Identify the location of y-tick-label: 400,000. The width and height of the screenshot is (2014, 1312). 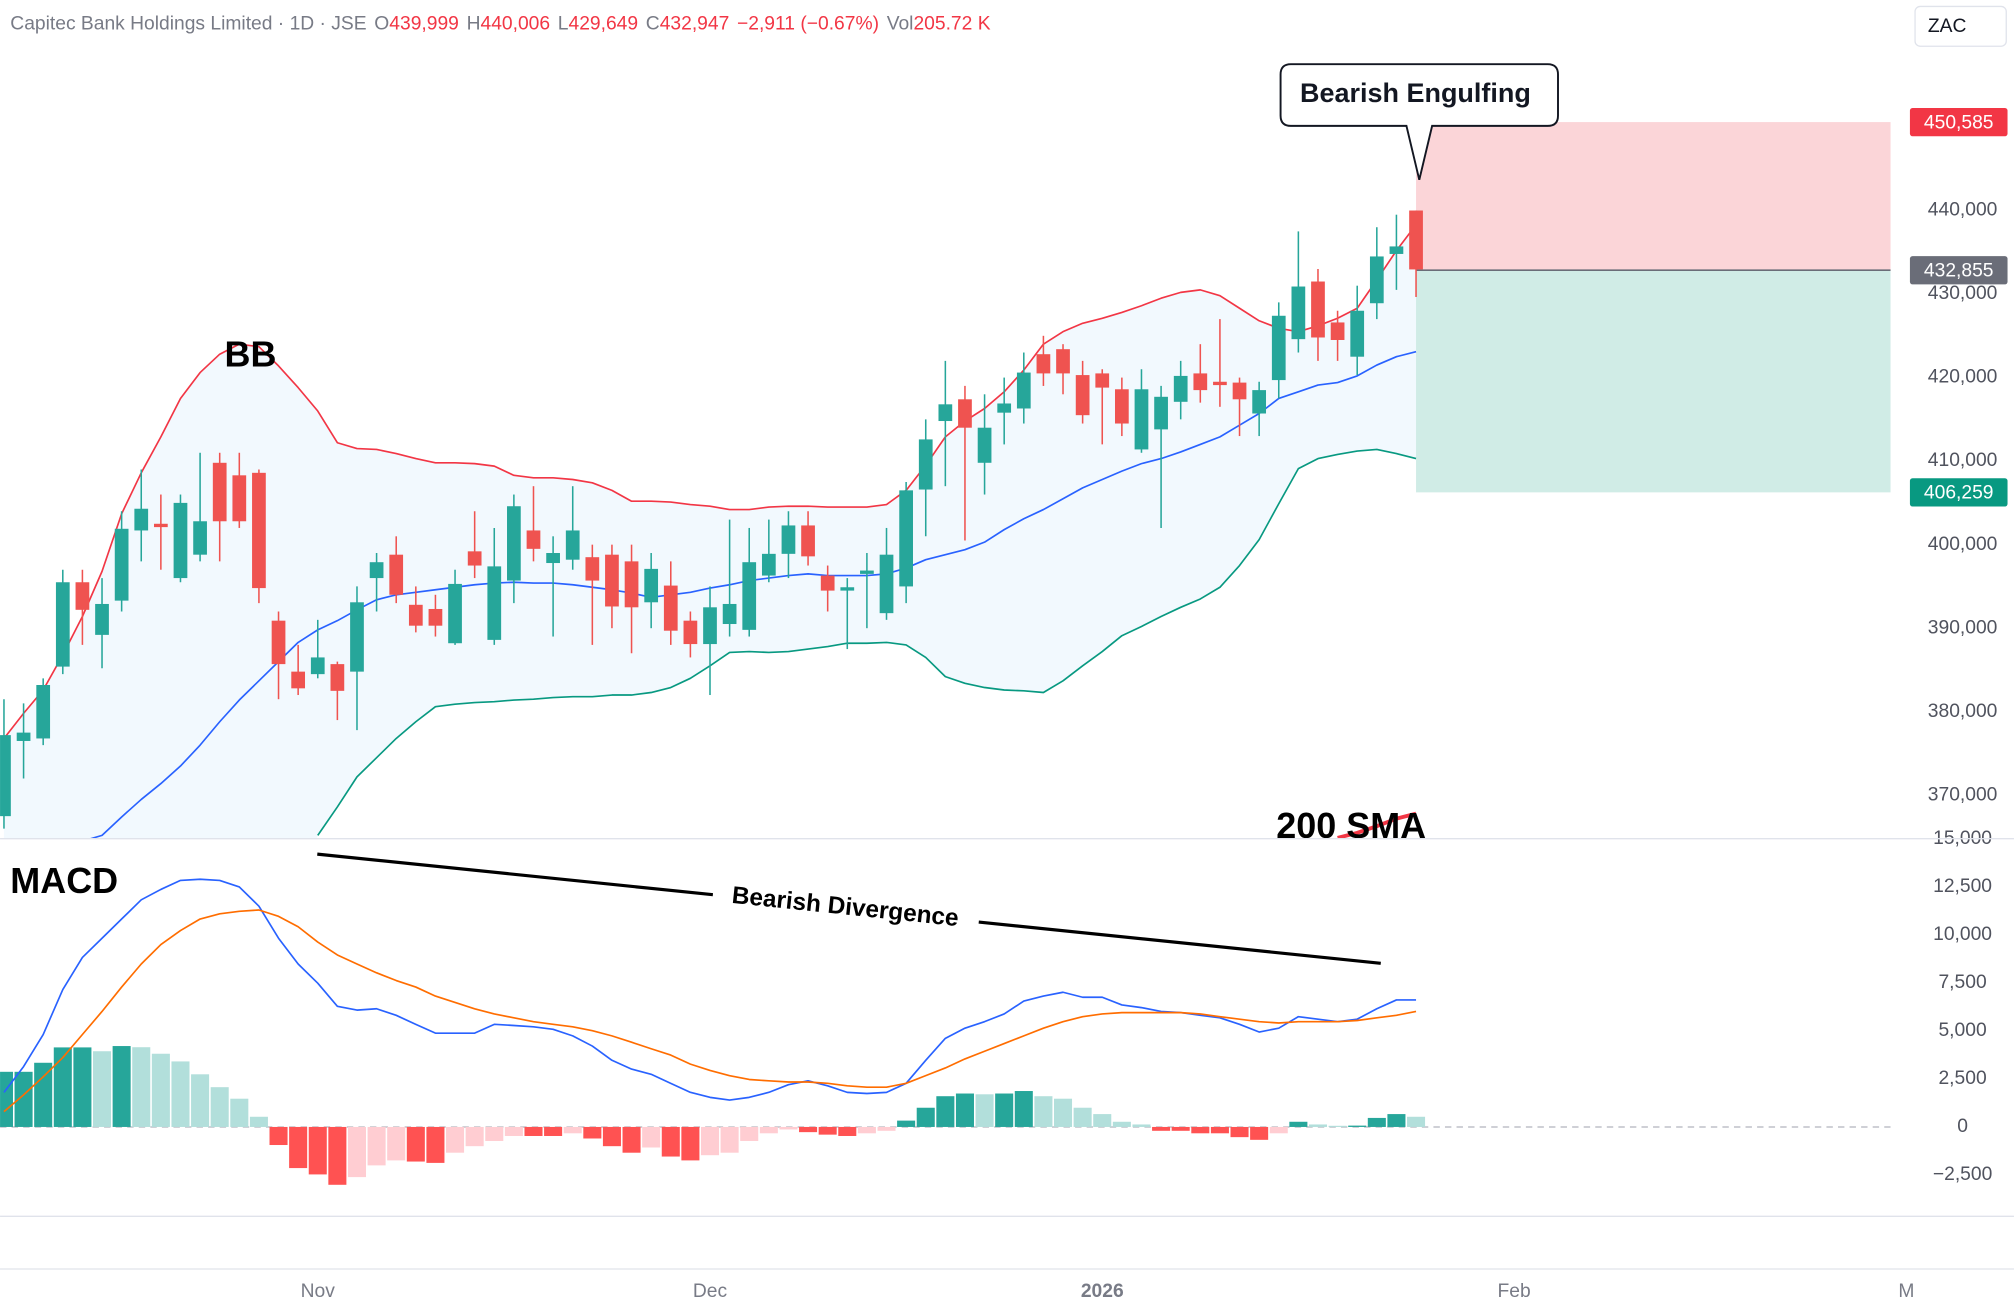
(1963, 544).